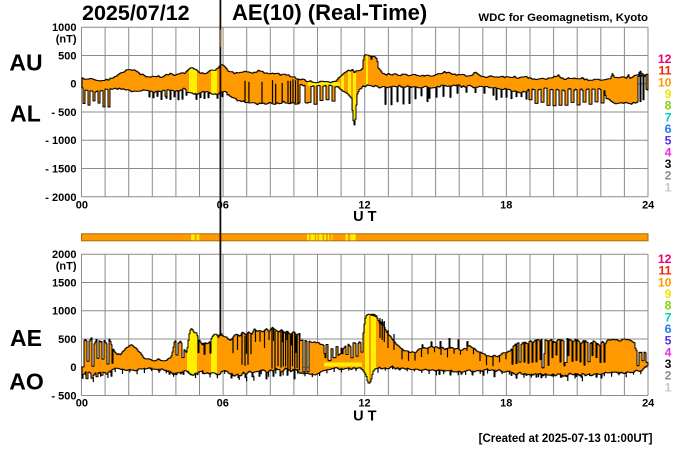 The height and width of the screenshot is (450, 700). I want to click on svg-text: AO, so click(26, 382).